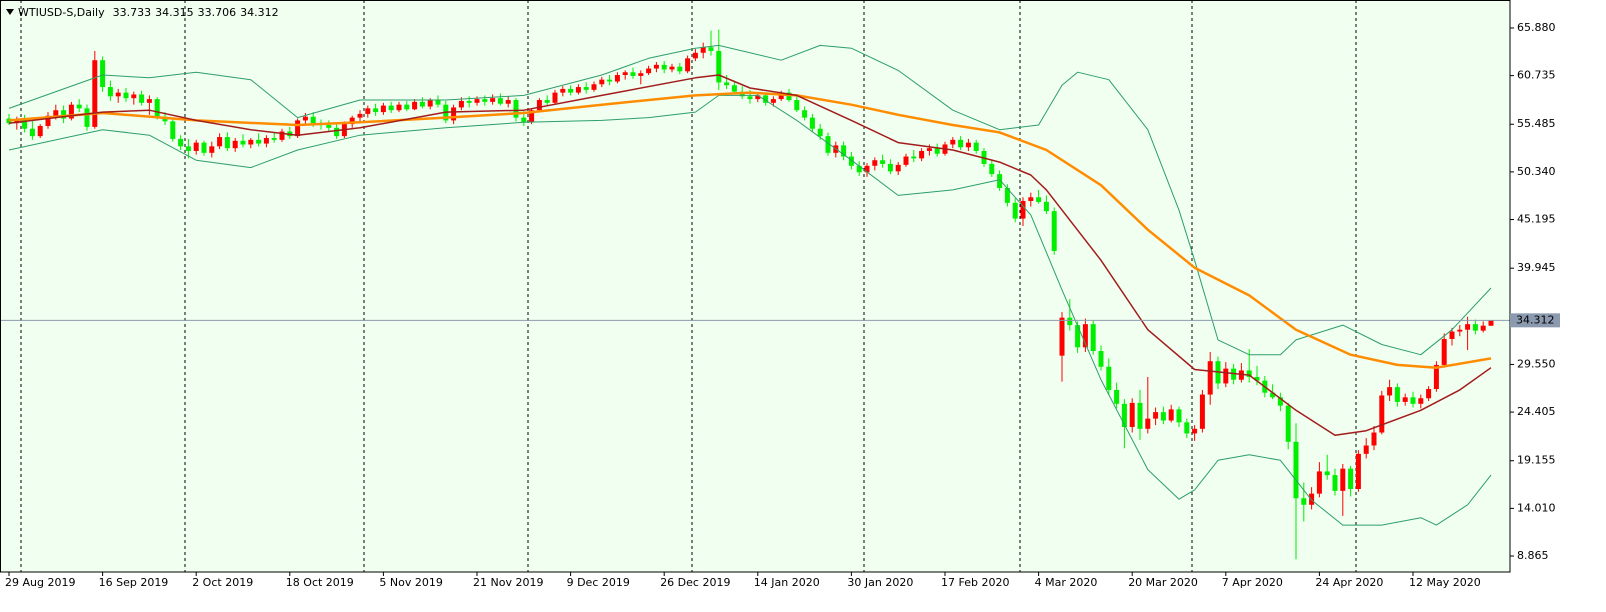 Image resolution: width=1606 pixels, height=612 pixels. I want to click on x-tick-label: 16 Sep 2019, so click(134, 582).